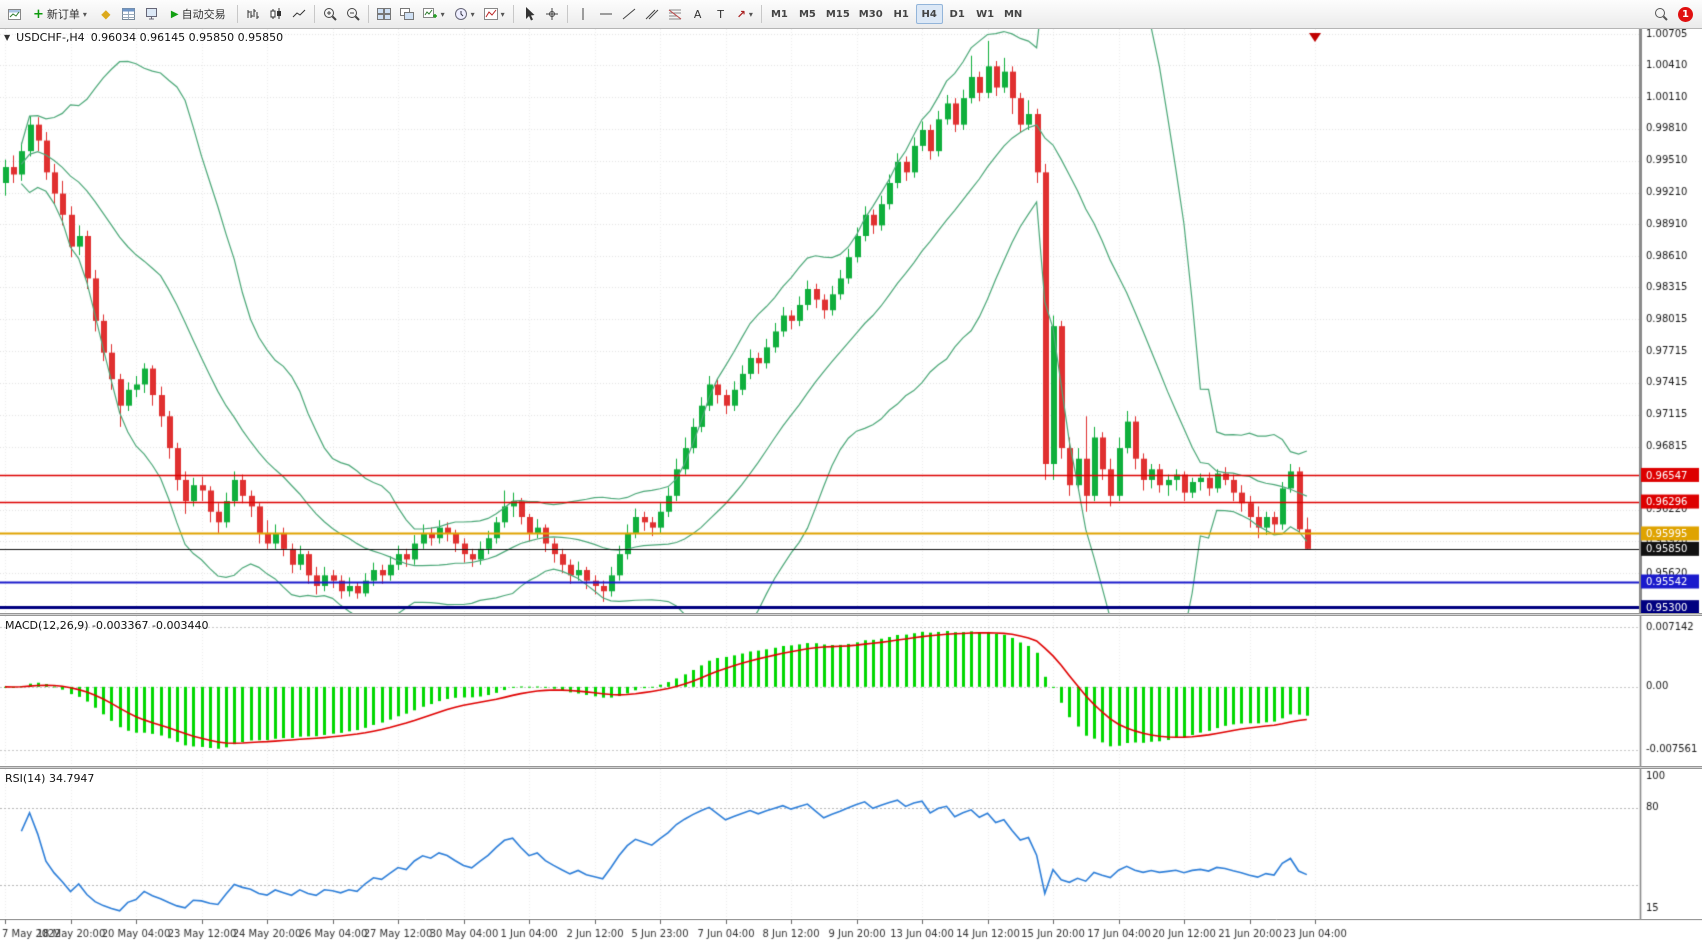  What do you see at coordinates (675, 14) in the screenshot?
I see `fibonacci-tool-icon` at bounding box center [675, 14].